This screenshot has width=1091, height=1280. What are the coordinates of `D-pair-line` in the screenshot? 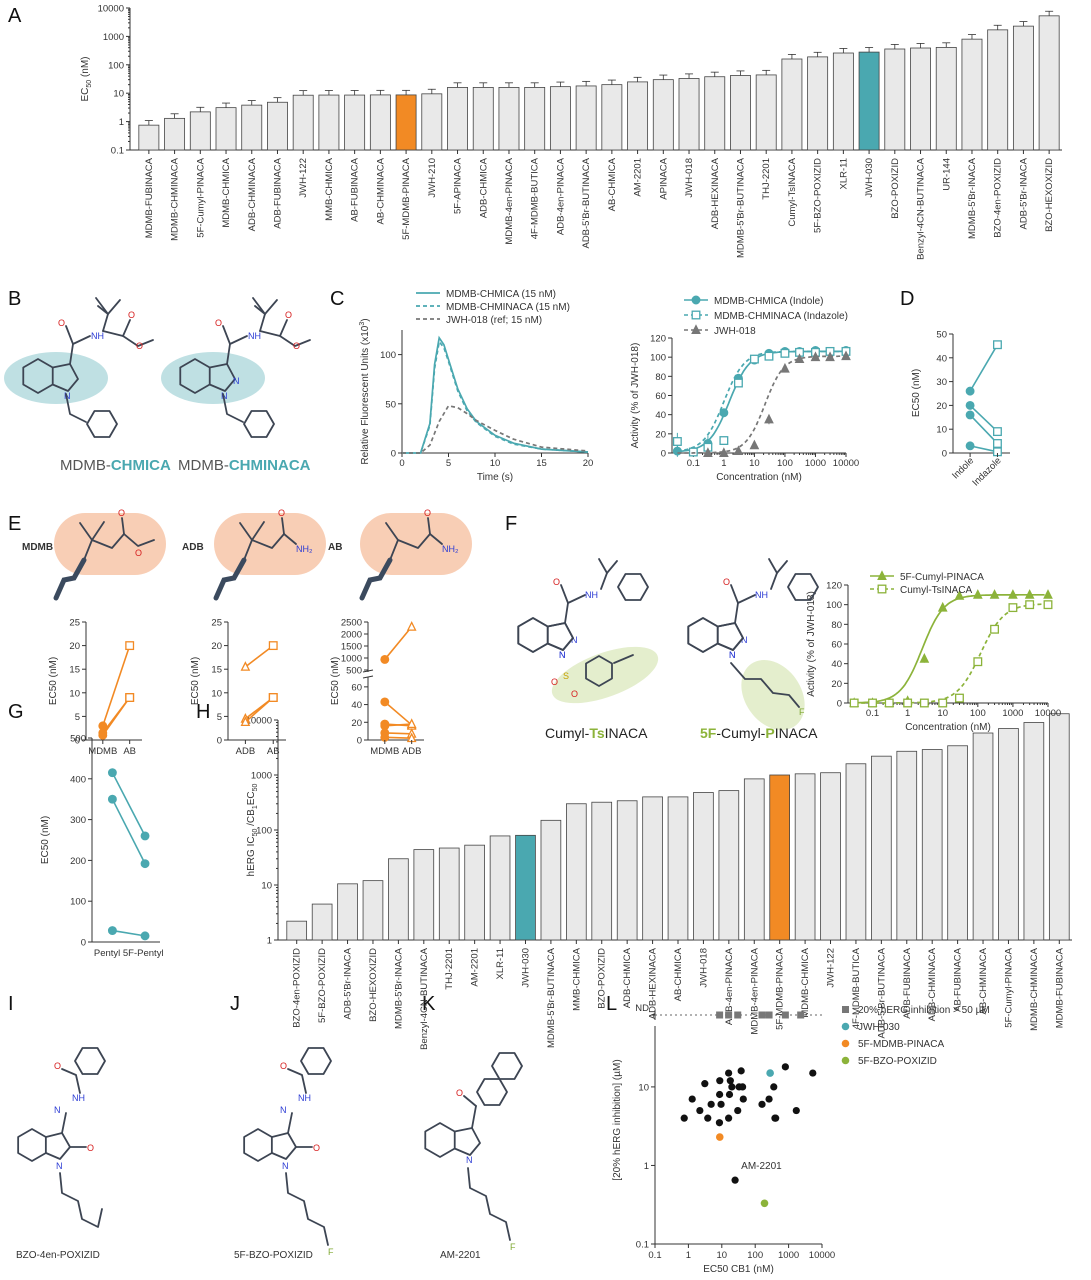 It's located at (984, 368).